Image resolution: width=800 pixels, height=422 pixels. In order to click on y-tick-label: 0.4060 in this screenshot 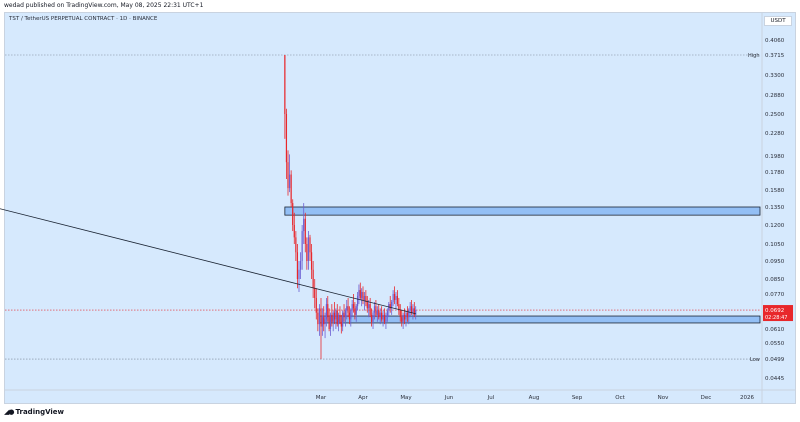, I will do `click(775, 41)`.